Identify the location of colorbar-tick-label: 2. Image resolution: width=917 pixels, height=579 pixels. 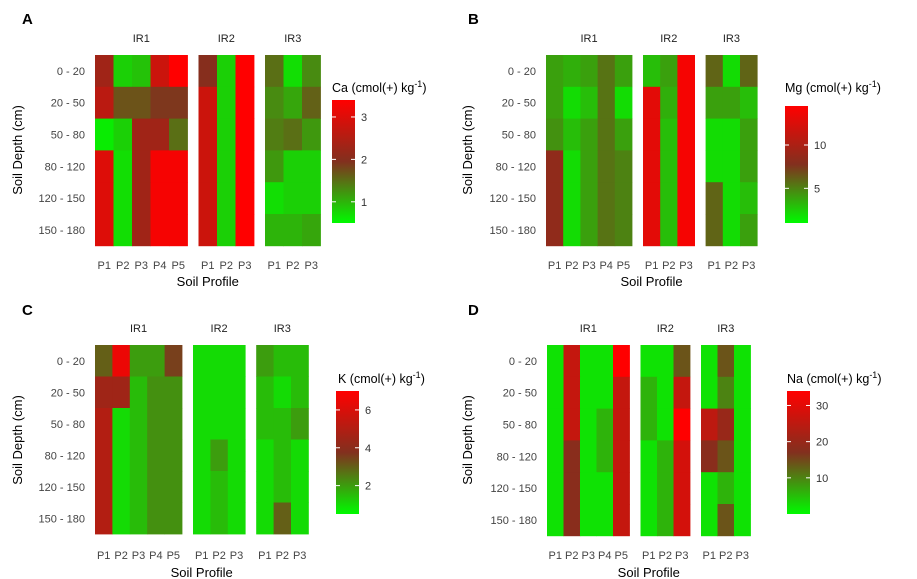
(364, 160).